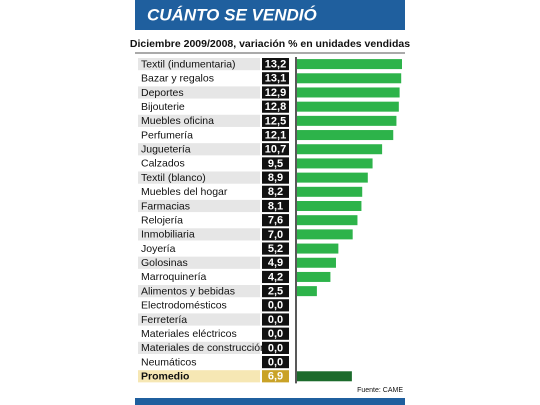 This screenshot has height=405, width=540. What do you see at coordinates (162, 220) in the screenshot?
I see `category-label: Relojería` at bounding box center [162, 220].